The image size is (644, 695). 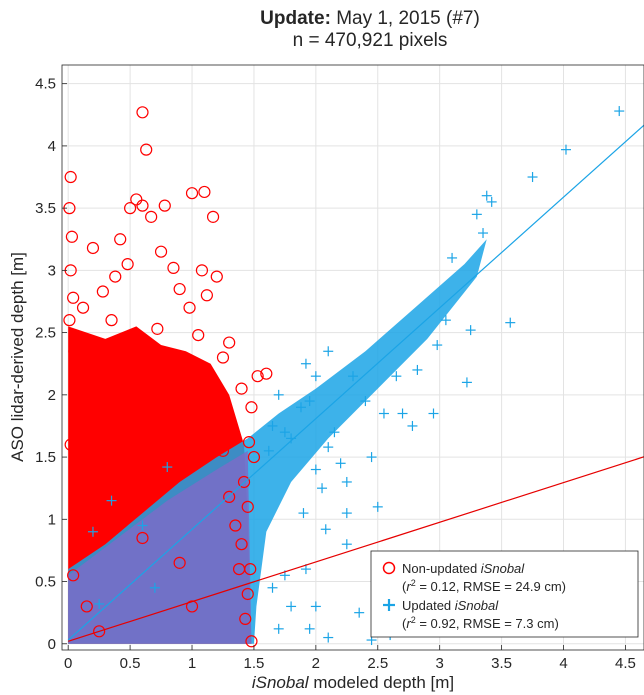 What do you see at coordinates (563, 663) in the screenshot?
I see `x-tick-label: 4` at bounding box center [563, 663].